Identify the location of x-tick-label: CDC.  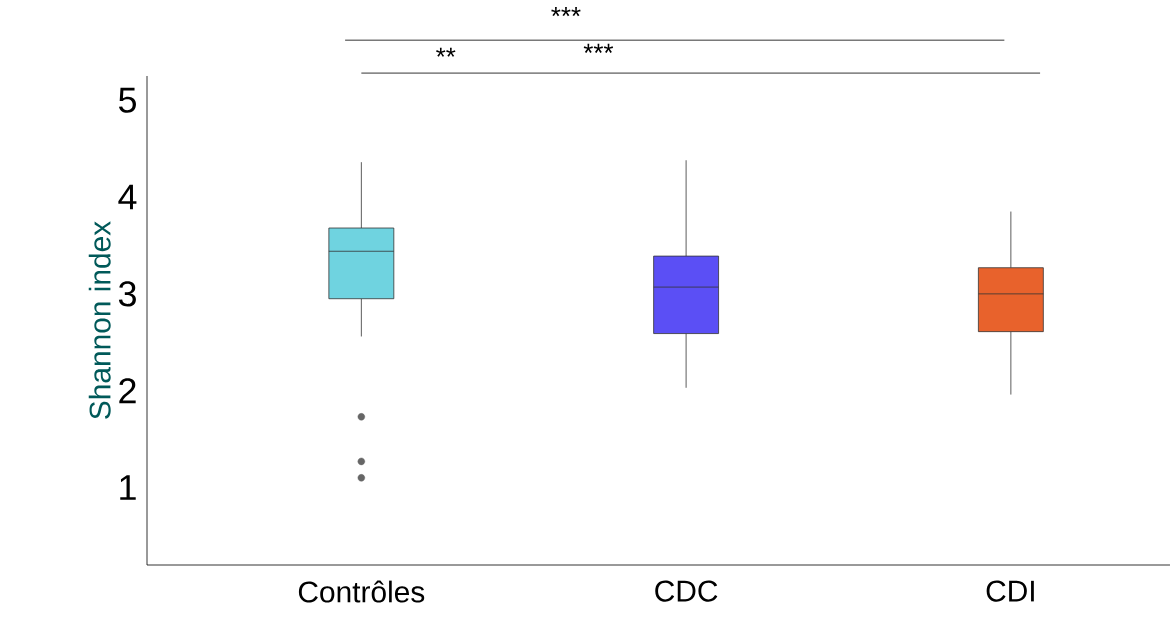
(686, 591).